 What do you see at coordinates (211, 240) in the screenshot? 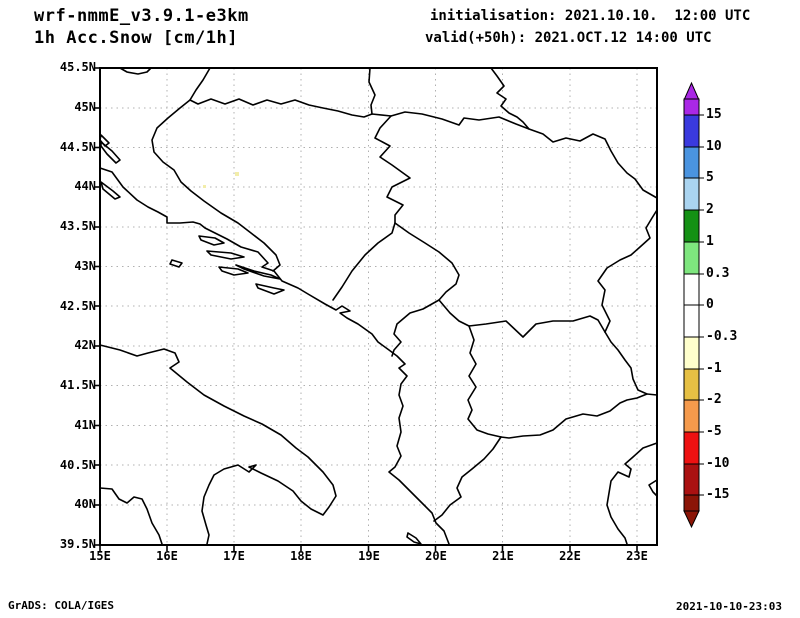
I see `island-brac` at bounding box center [211, 240].